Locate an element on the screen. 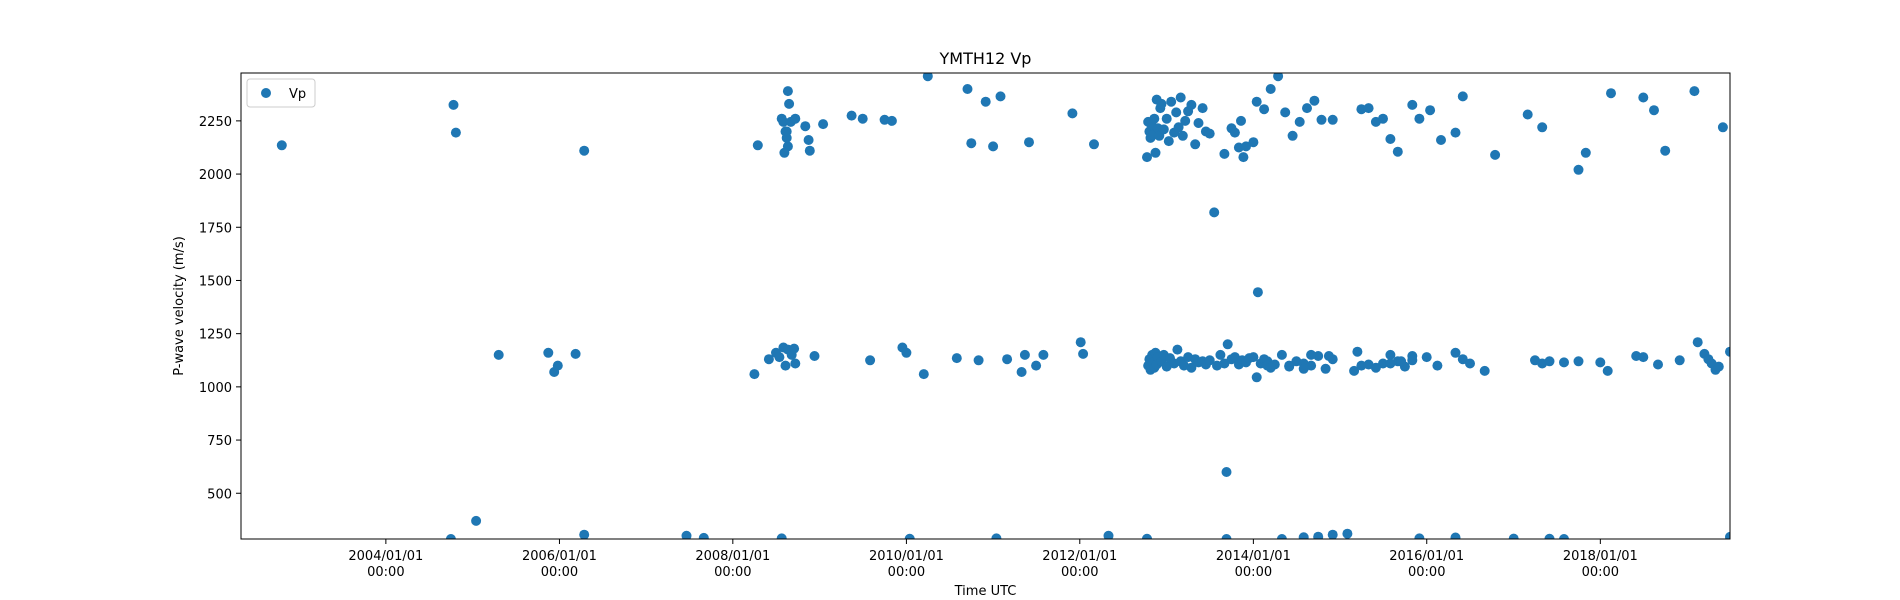 This screenshot has height=600, width=1900. x-tick-label-date: 2004/01/01 is located at coordinates (385, 556).